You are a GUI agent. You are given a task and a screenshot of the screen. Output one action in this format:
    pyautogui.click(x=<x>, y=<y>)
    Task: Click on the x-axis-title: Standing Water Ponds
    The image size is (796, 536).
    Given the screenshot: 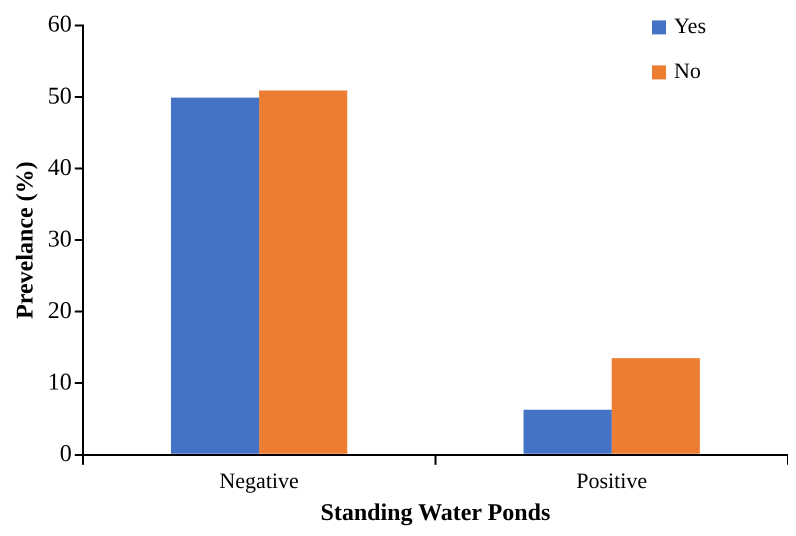 What is the action you would take?
    pyautogui.click(x=435, y=513)
    